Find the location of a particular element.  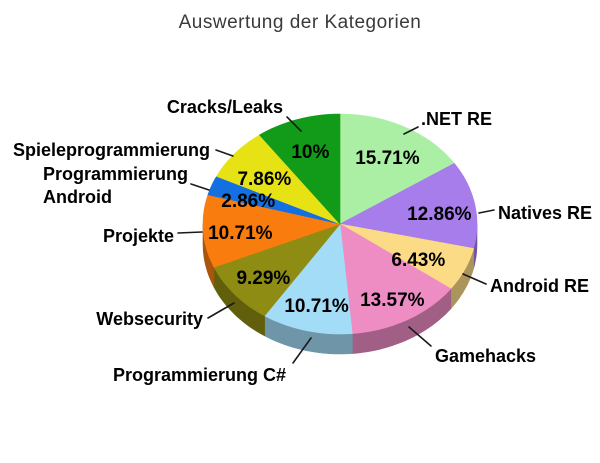

leader-line-cracks-leaks is located at coordinates (294, 124).